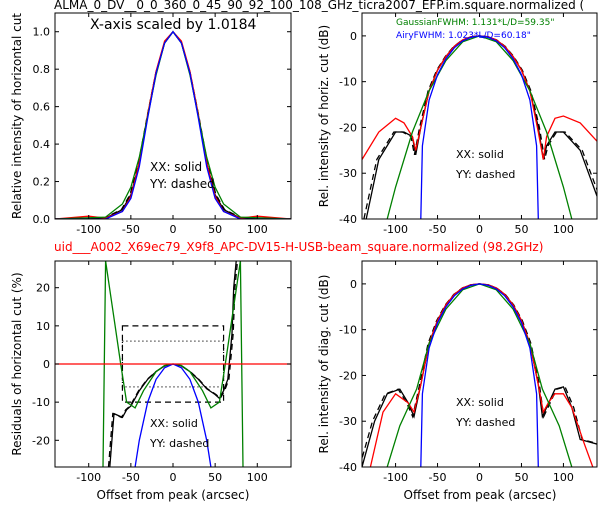 Image resolution: width=607 pixels, height=511 pixels. I want to click on xx-note-tl: XX: solid, so click(176, 167).